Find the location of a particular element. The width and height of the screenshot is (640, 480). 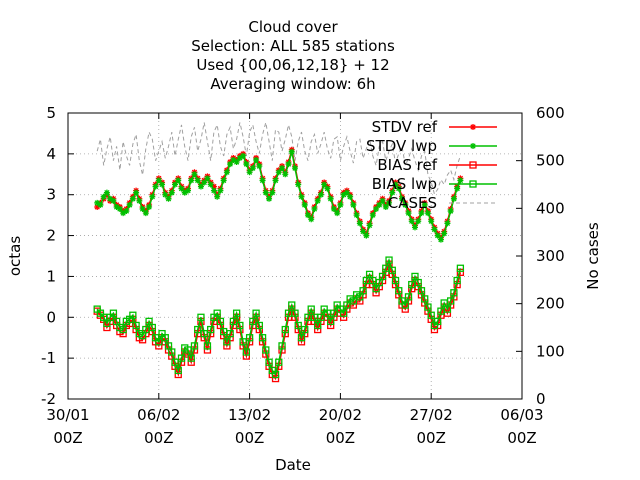

series-stdv-lwp is located at coordinates (279, 195).